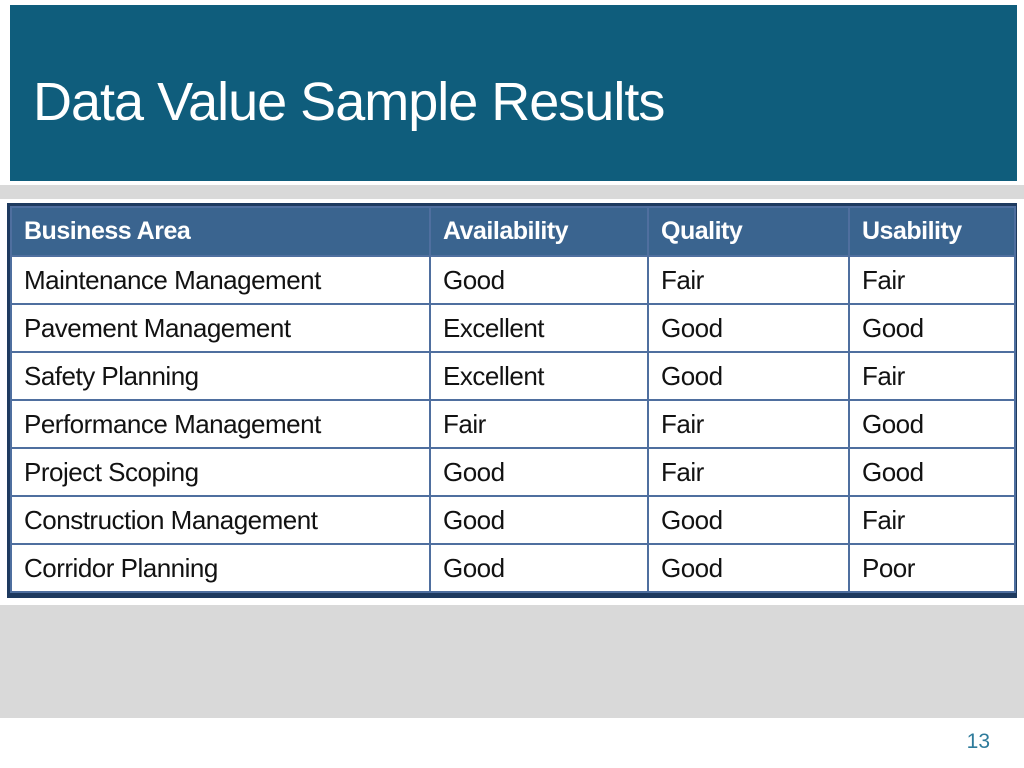  Describe the element at coordinates (220, 520) in the screenshot. I see `business-area-cell: Construction Management` at that location.